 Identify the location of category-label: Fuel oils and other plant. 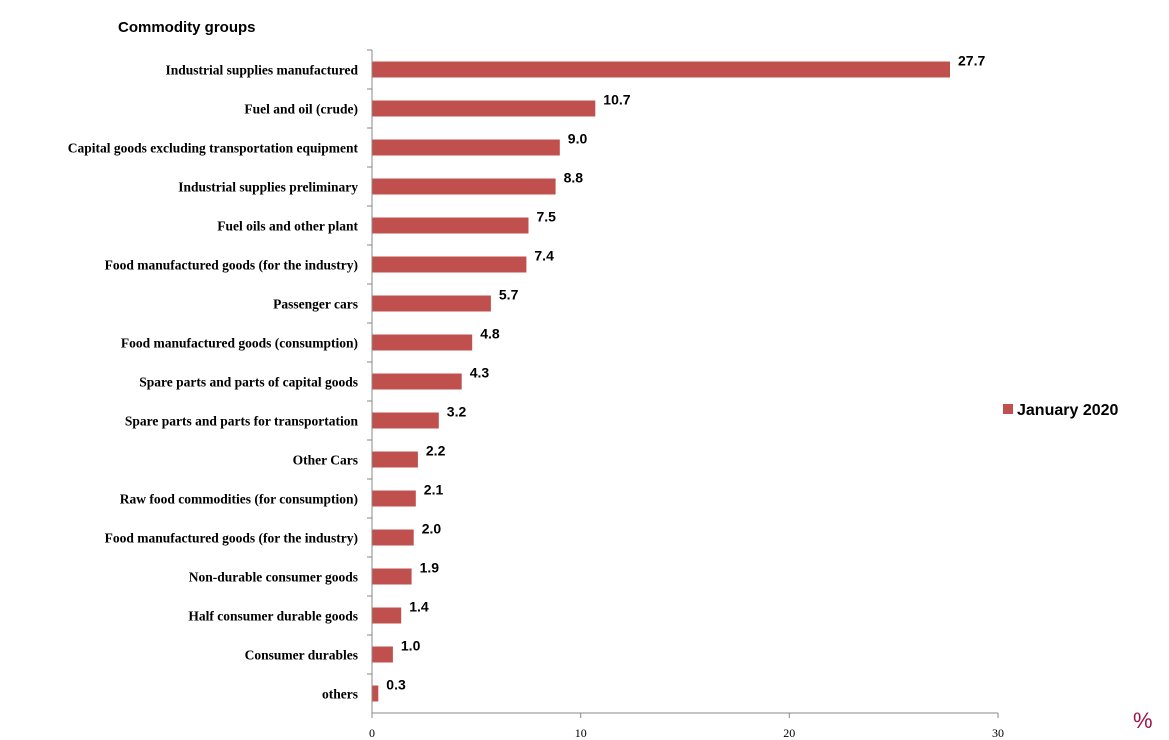
(287, 226).